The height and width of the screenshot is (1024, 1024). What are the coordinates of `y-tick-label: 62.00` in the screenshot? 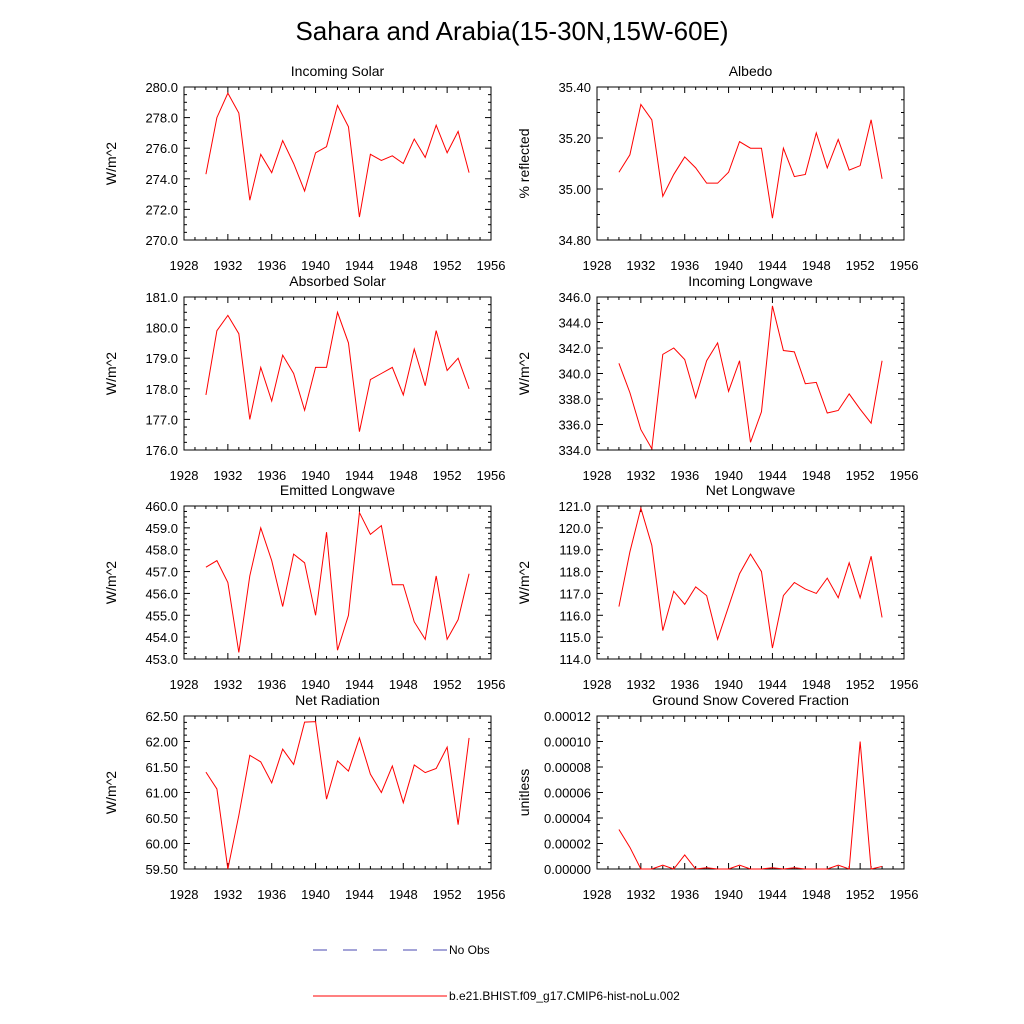 It's located at (161, 742).